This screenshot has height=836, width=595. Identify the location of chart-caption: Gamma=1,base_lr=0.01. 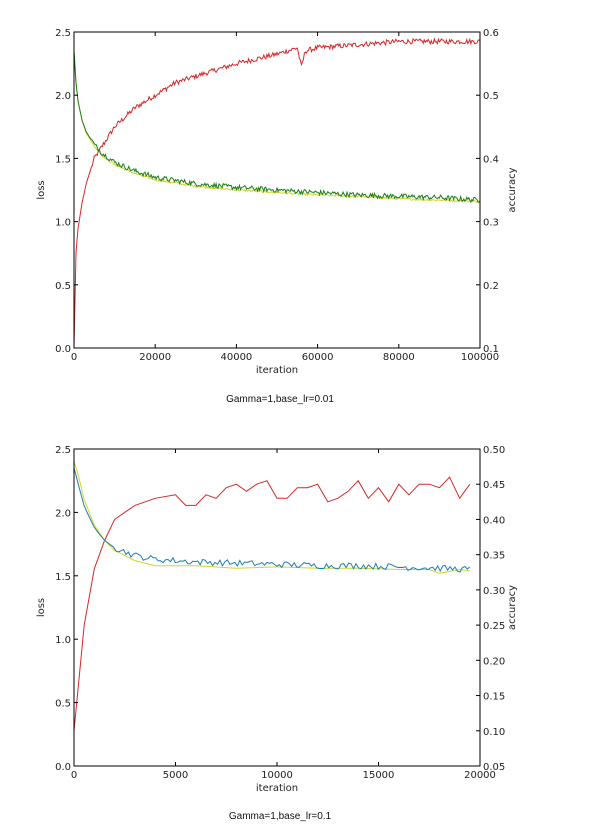
(280, 399).